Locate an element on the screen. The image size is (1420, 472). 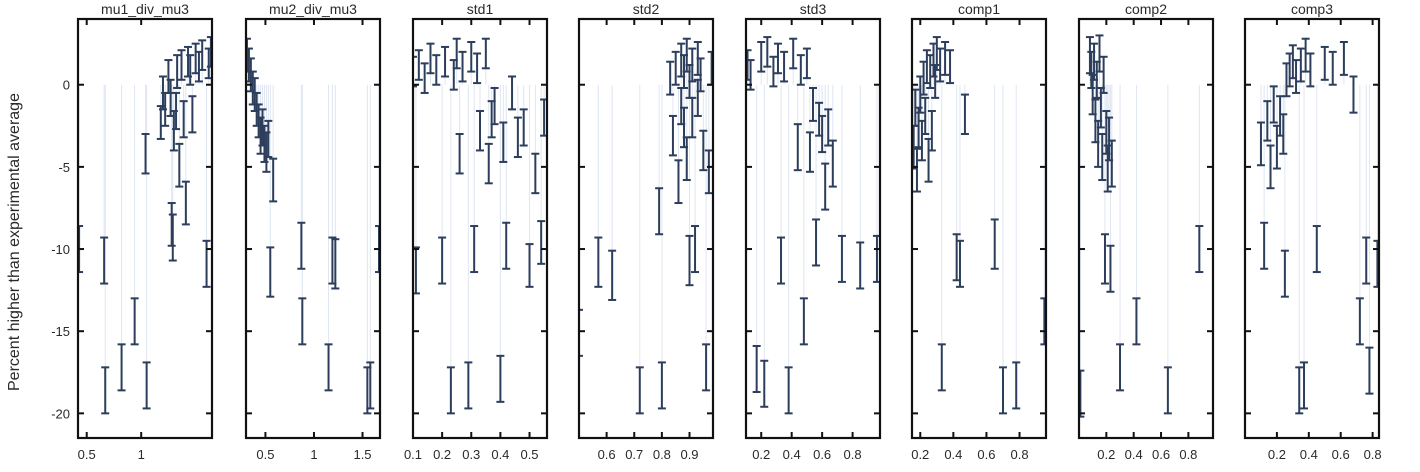
panel-std3: 0.2 0.4 0.6 0.8 std3 is located at coordinates (813, 231).